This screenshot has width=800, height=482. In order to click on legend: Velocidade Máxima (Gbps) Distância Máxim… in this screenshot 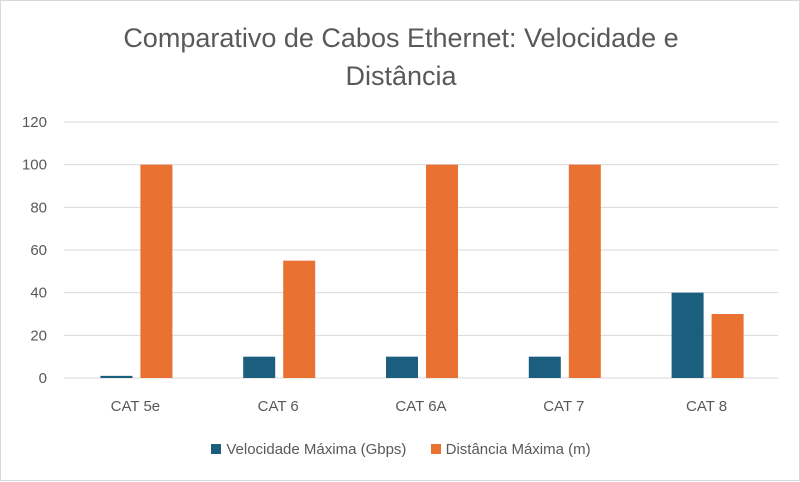, I will do `click(400, 449)`.